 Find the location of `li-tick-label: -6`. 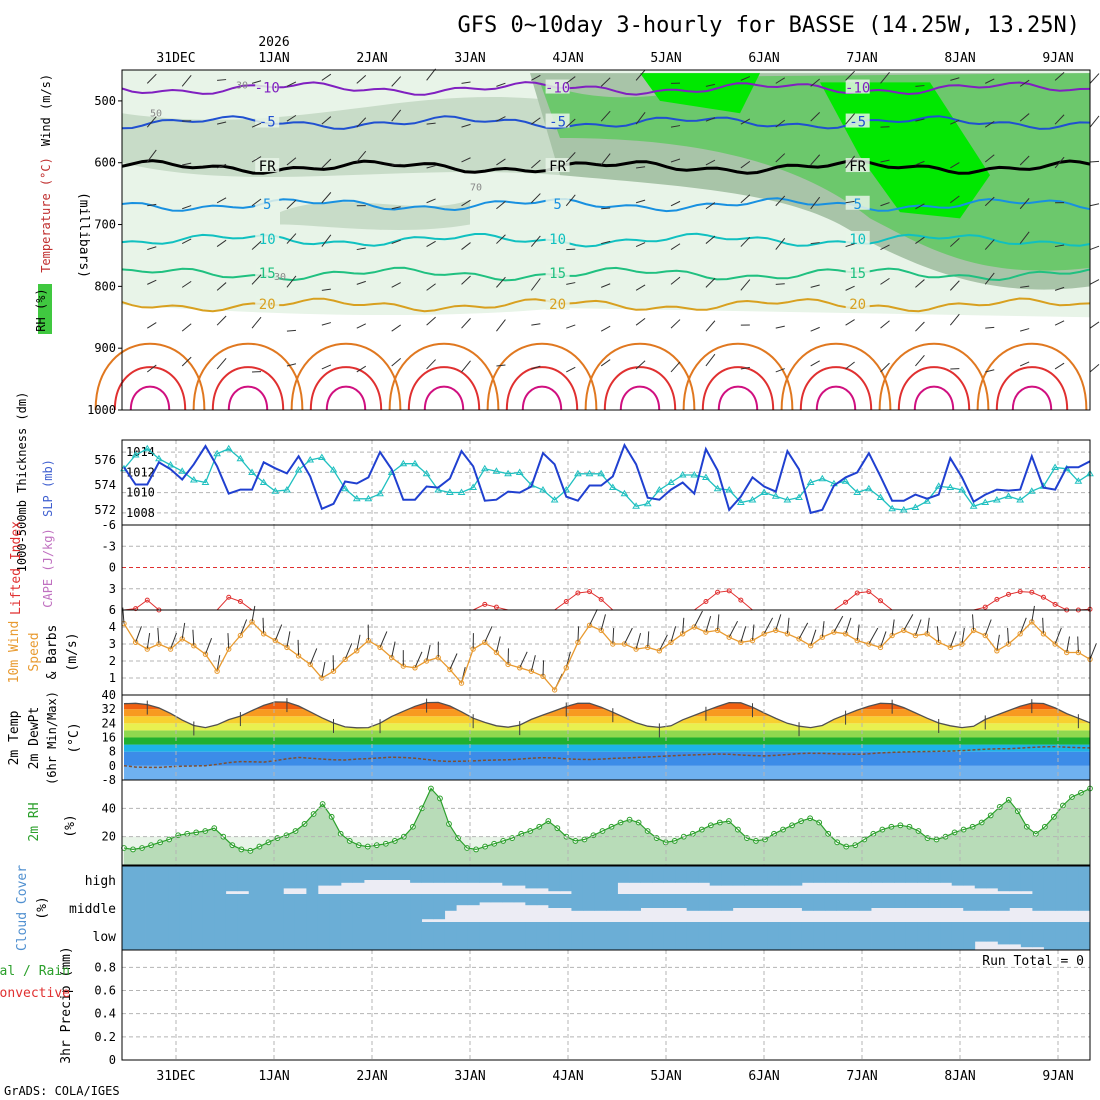

li-tick-label: -6 is located at coordinates (109, 525).